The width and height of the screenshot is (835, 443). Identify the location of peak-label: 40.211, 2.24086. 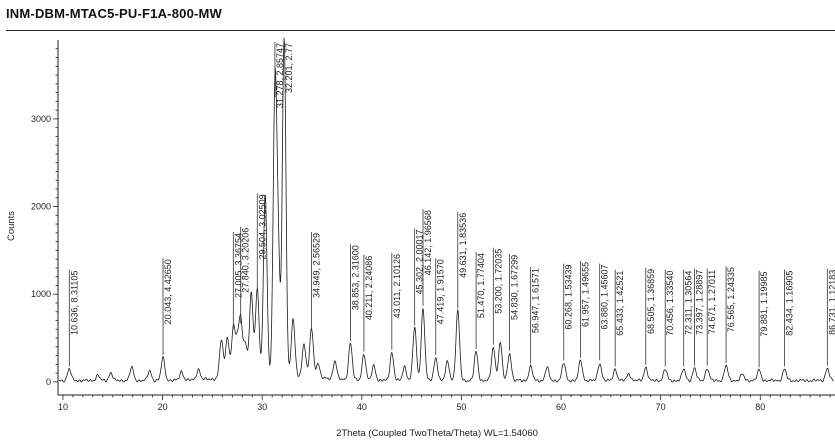
(369, 288).